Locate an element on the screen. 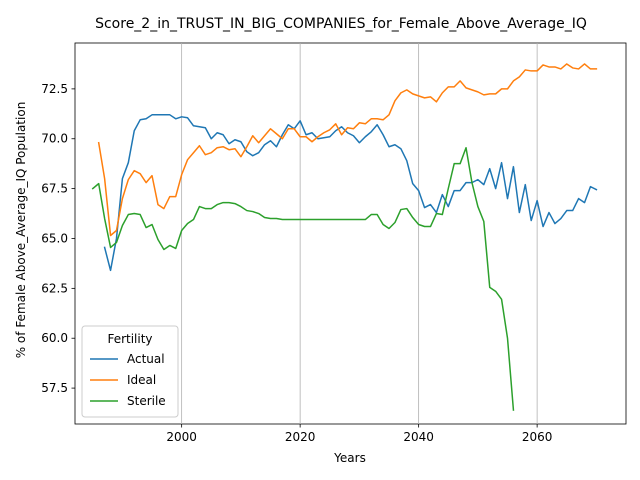  y-tick-label: 62.5 is located at coordinates (54, 288).